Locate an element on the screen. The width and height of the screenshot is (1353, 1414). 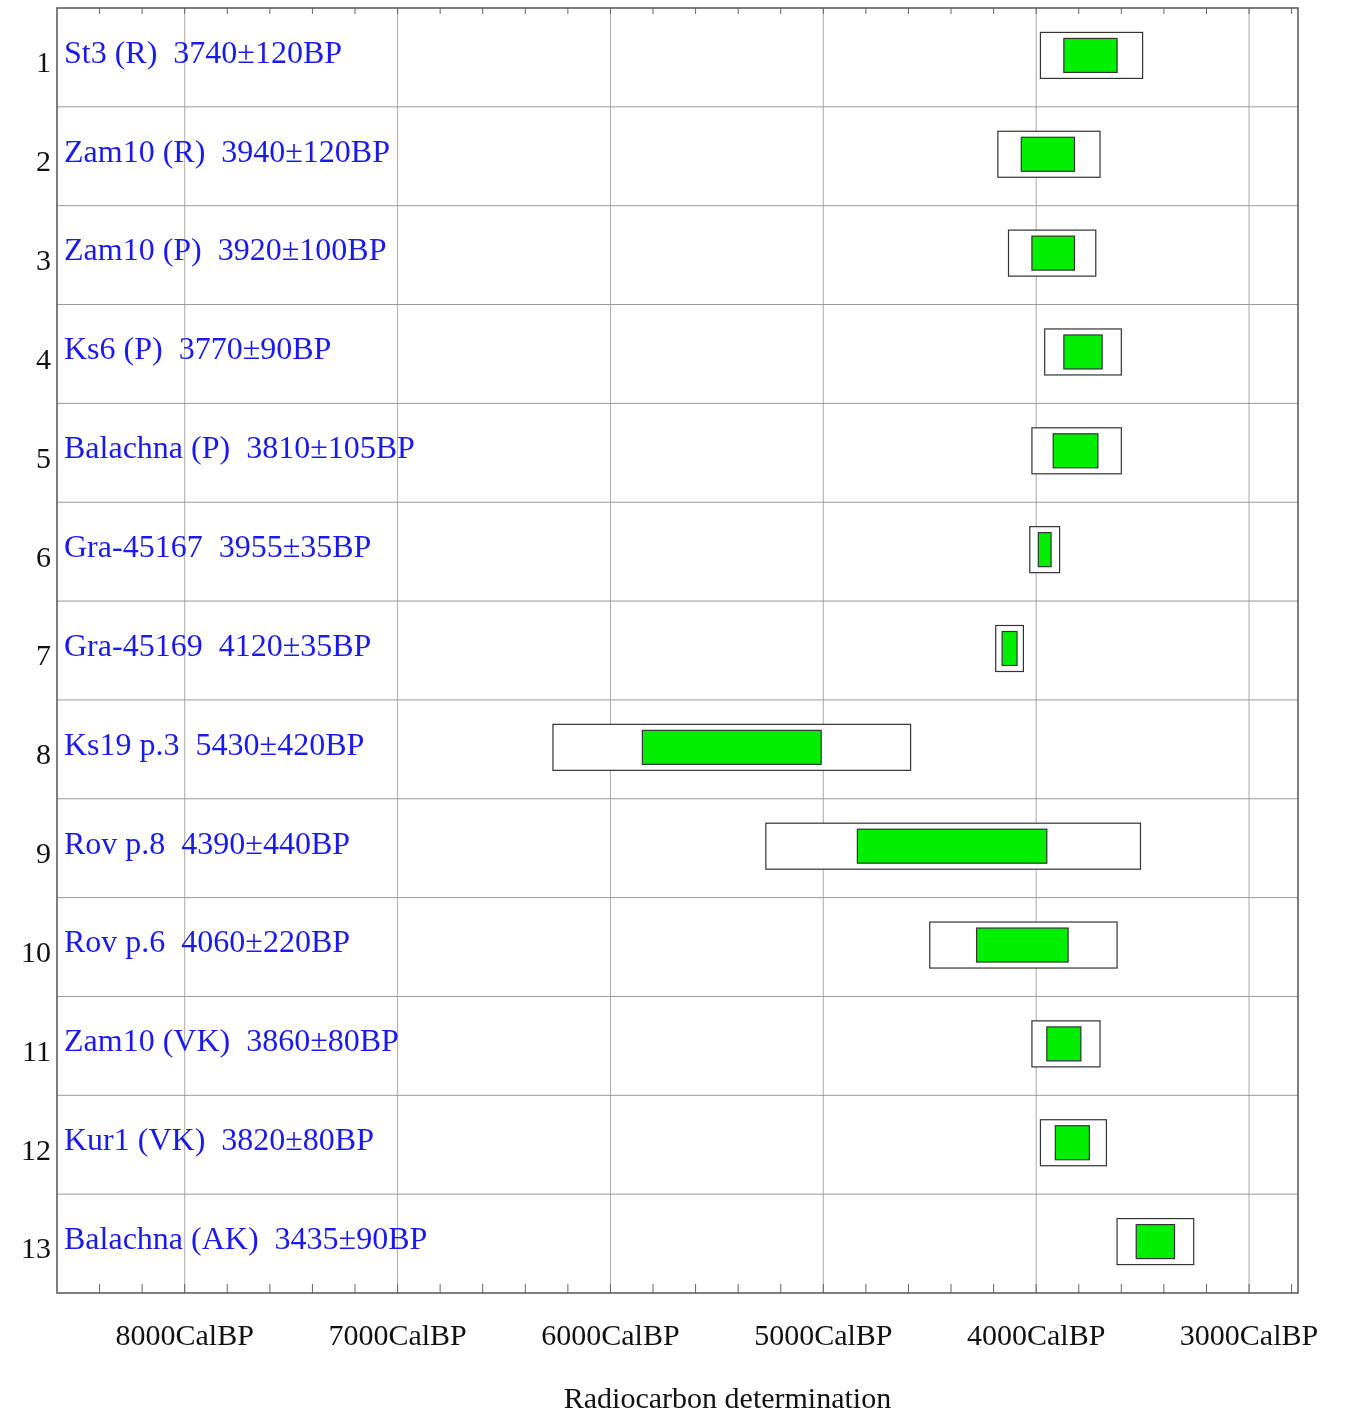
x-tick-label: 3000CalBP is located at coordinates (1249, 1334).